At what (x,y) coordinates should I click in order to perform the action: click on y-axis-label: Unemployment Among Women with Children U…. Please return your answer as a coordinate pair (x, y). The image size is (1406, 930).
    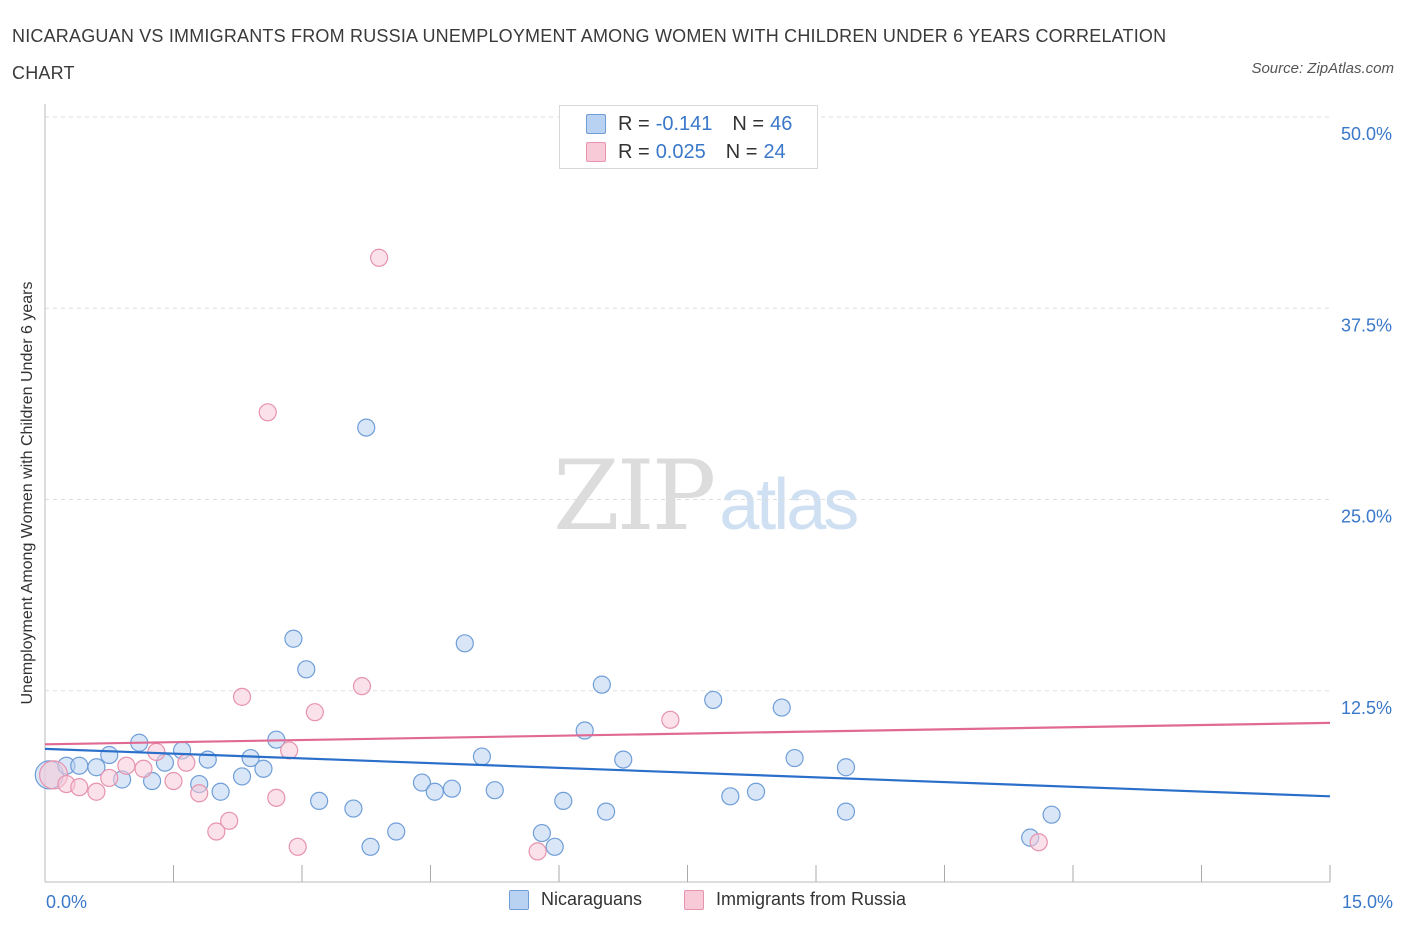
    Looking at the image, I should click on (27, 493).